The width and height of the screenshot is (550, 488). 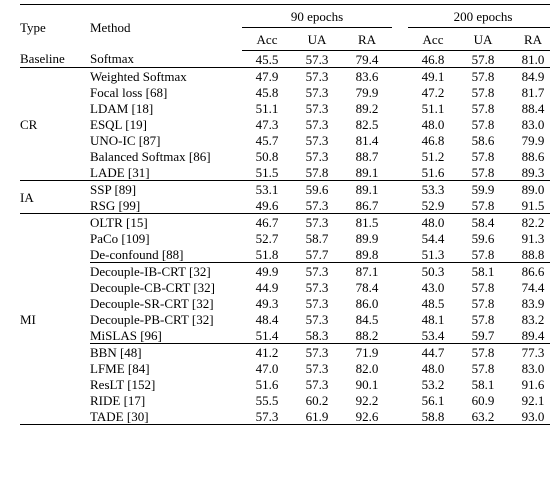 I want to click on cell-ra-90: 81.5, so click(x=367, y=221).